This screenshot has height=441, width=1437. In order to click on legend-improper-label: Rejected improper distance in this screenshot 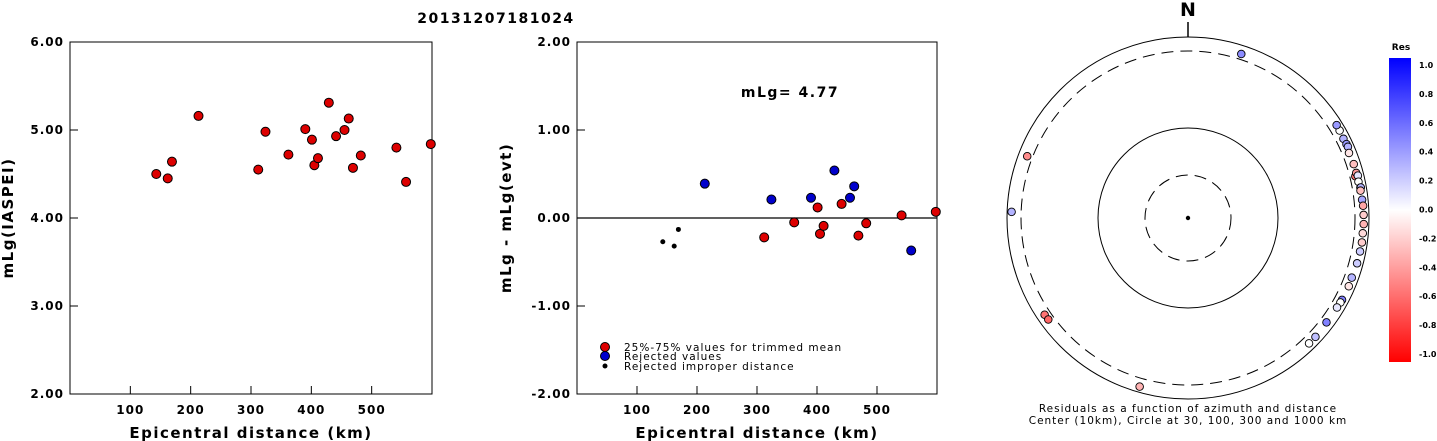, I will do `click(709, 367)`.